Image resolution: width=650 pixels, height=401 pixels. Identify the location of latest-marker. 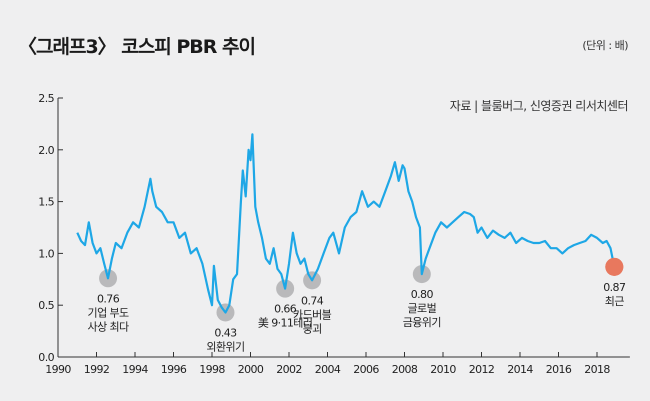
(614, 266).